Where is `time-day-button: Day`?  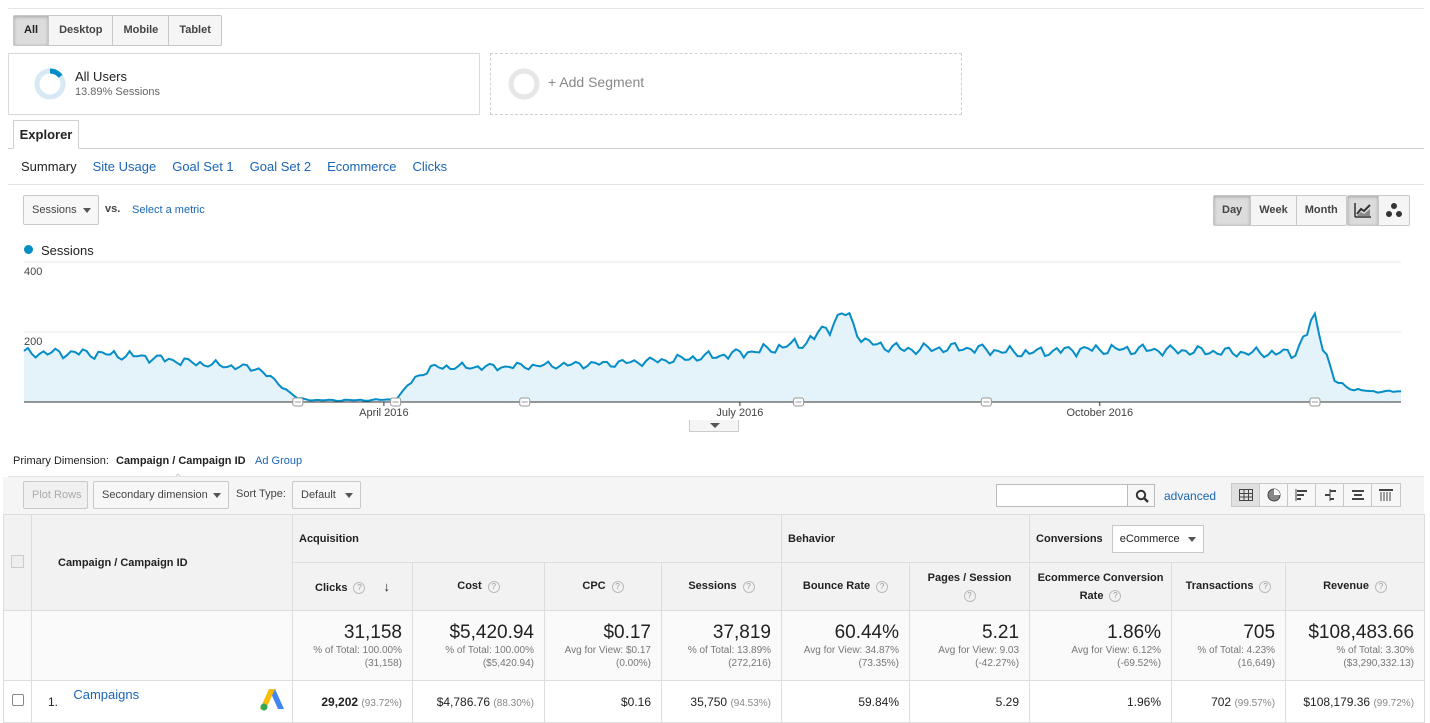 time-day-button: Day is located at coordinates (1233, 210).